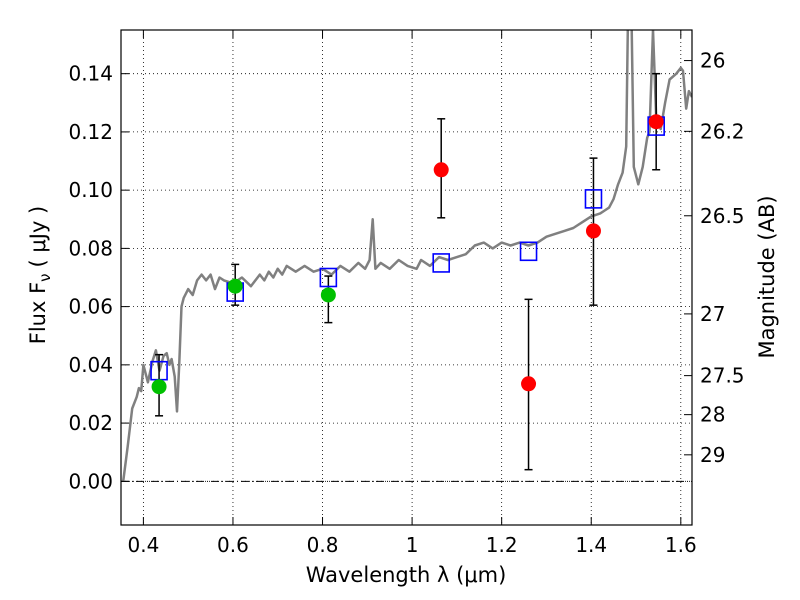 This screenshot has width=800, height=600. Describe the element at coordinates (143, 545) in the screenshot. I see `x-tick-label: 0.4` at that location.